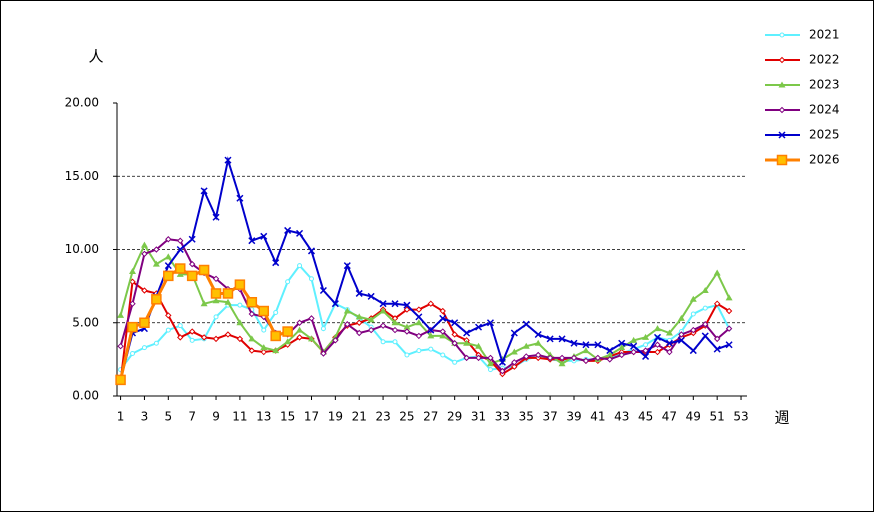 This screenshot has height=512, width=874. I want to click on x-tick-label: 47, so click(669, 417).